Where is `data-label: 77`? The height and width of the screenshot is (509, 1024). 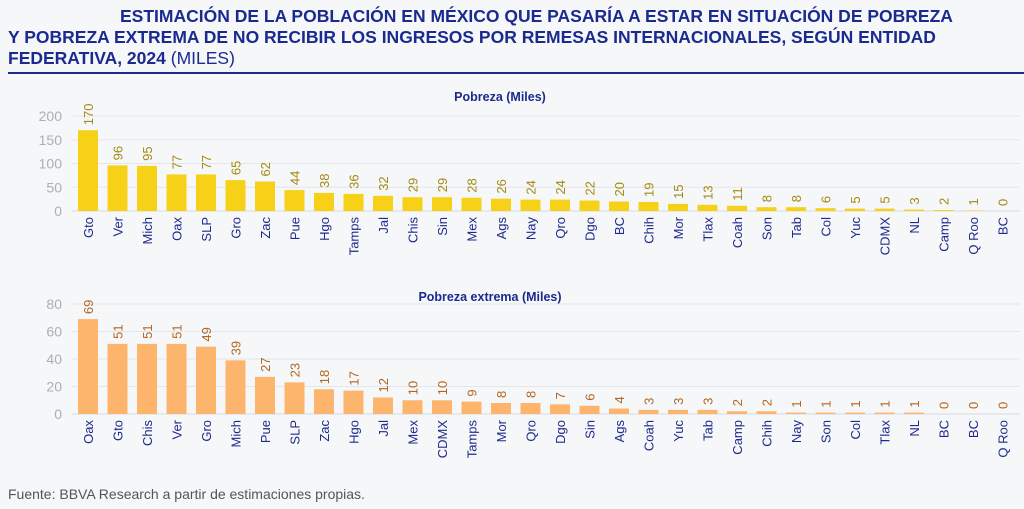 data-label: 77 is located at coordinates (206, 162).